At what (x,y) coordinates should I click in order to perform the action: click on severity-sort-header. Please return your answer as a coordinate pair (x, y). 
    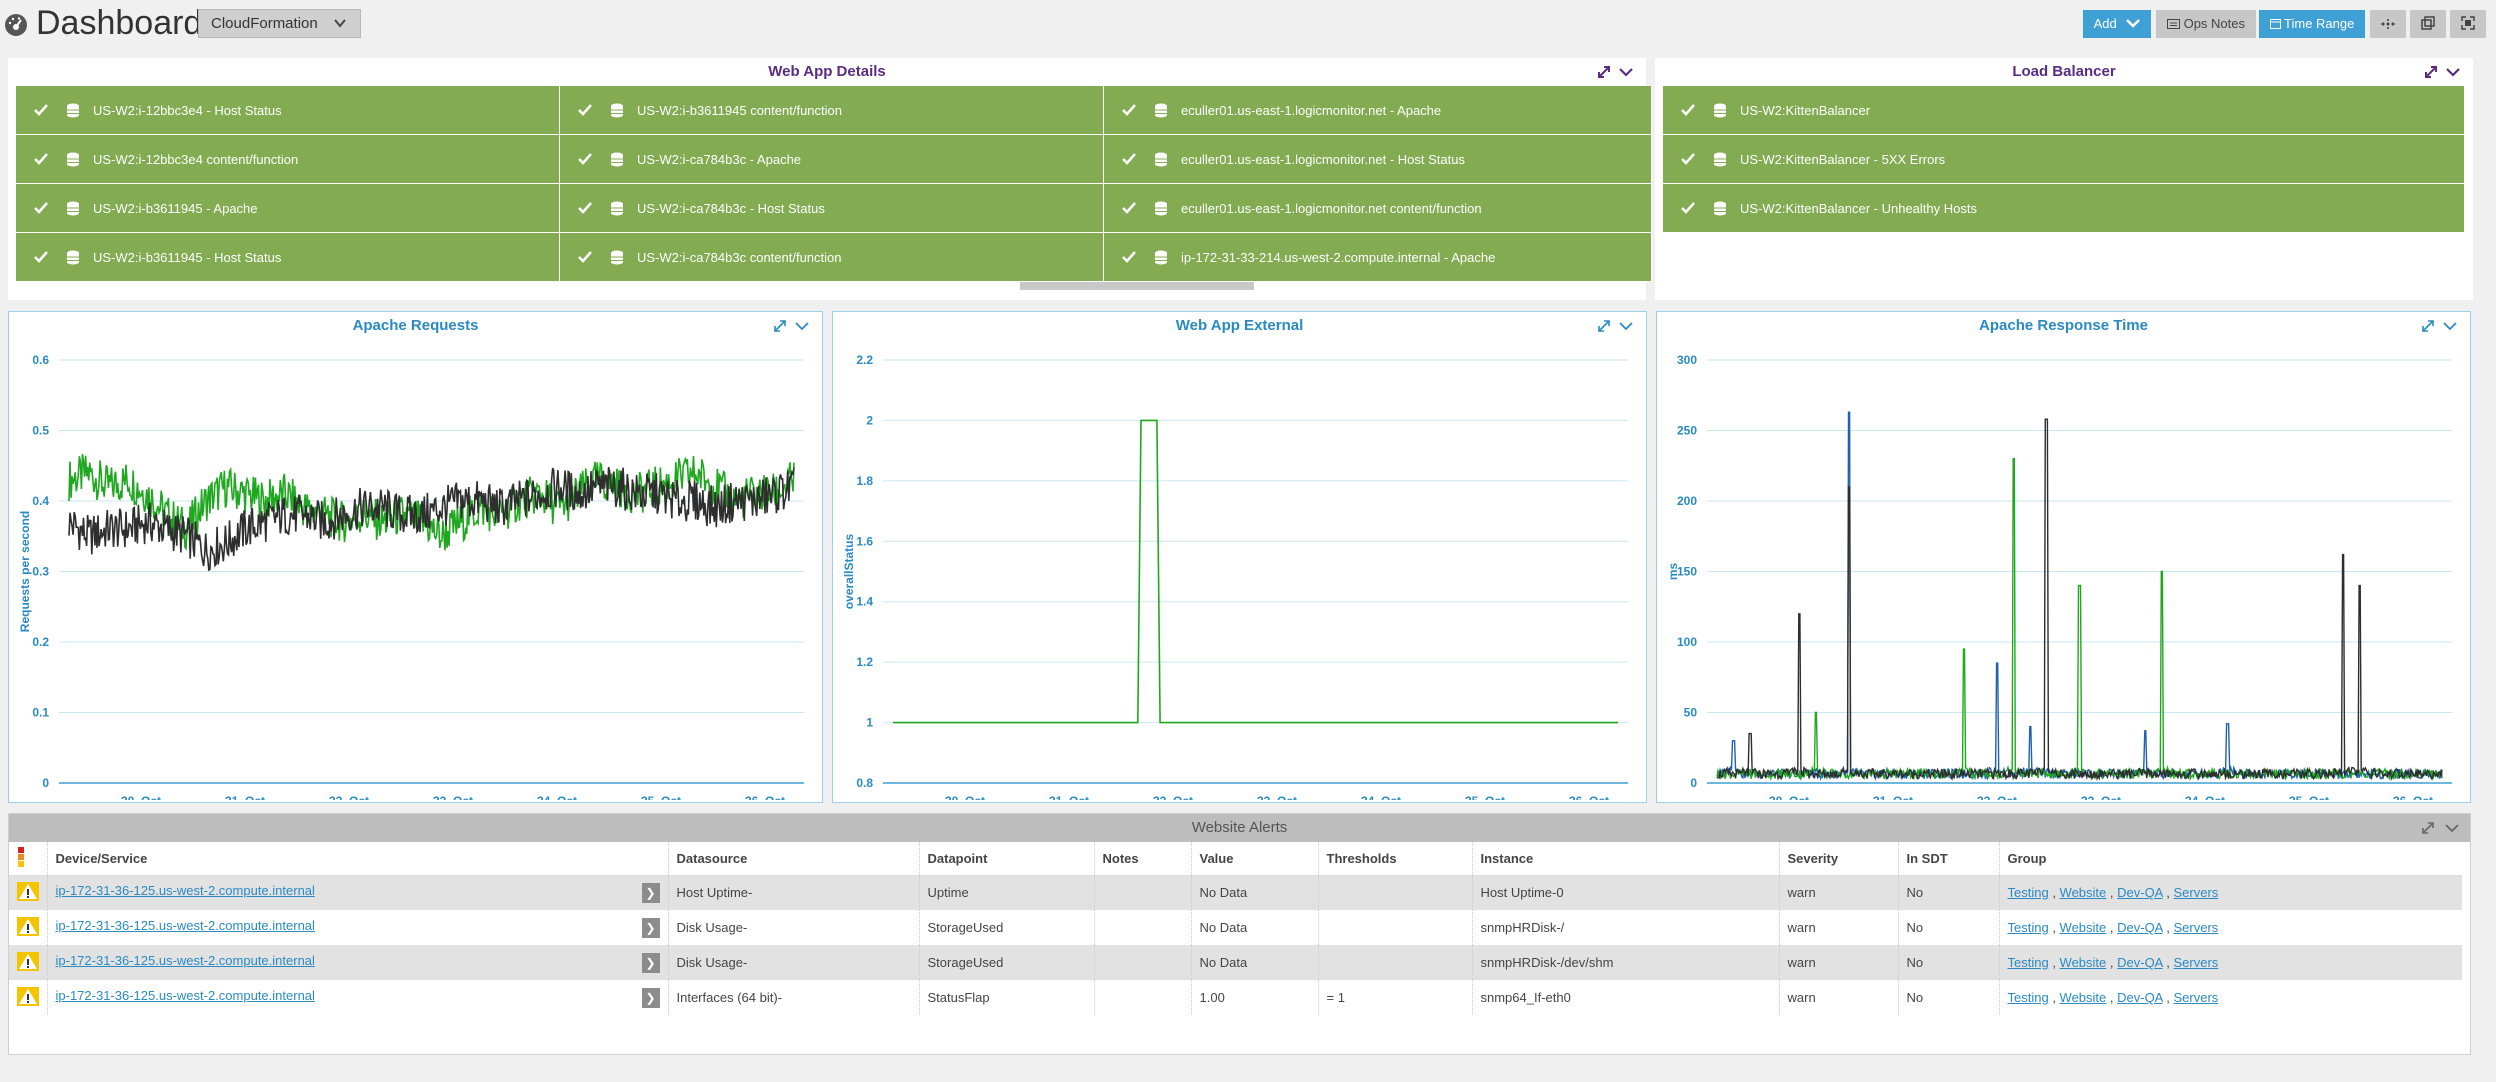
    Looking at the image, I should click on (28, 859).